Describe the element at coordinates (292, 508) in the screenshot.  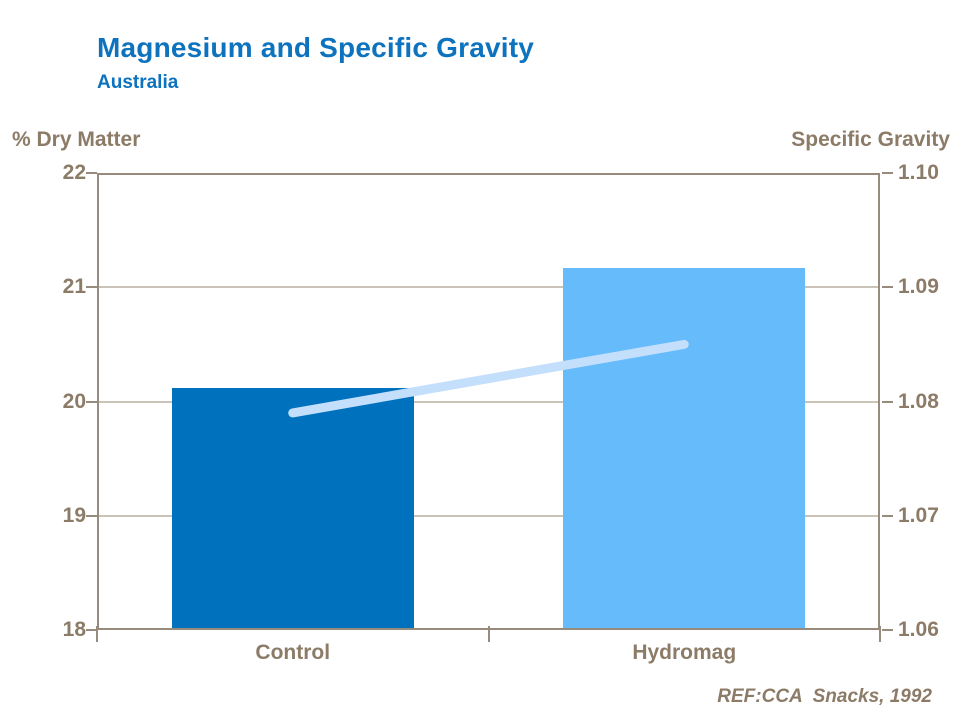
I see `bar-control` at that location.